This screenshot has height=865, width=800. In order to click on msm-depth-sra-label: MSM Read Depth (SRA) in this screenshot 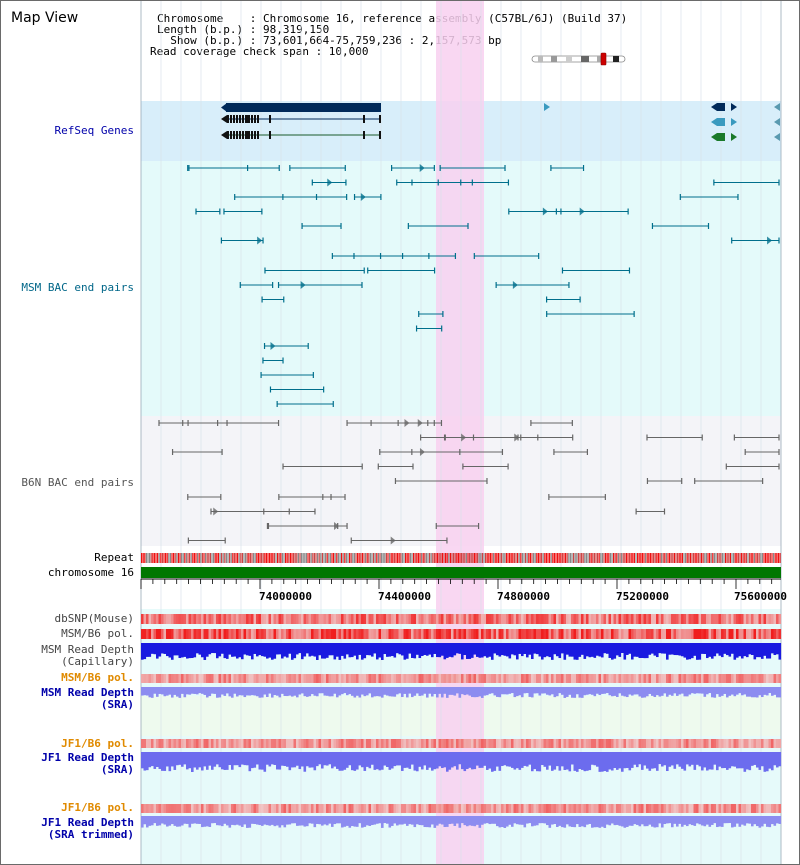, I will do `click(87, 698)`.